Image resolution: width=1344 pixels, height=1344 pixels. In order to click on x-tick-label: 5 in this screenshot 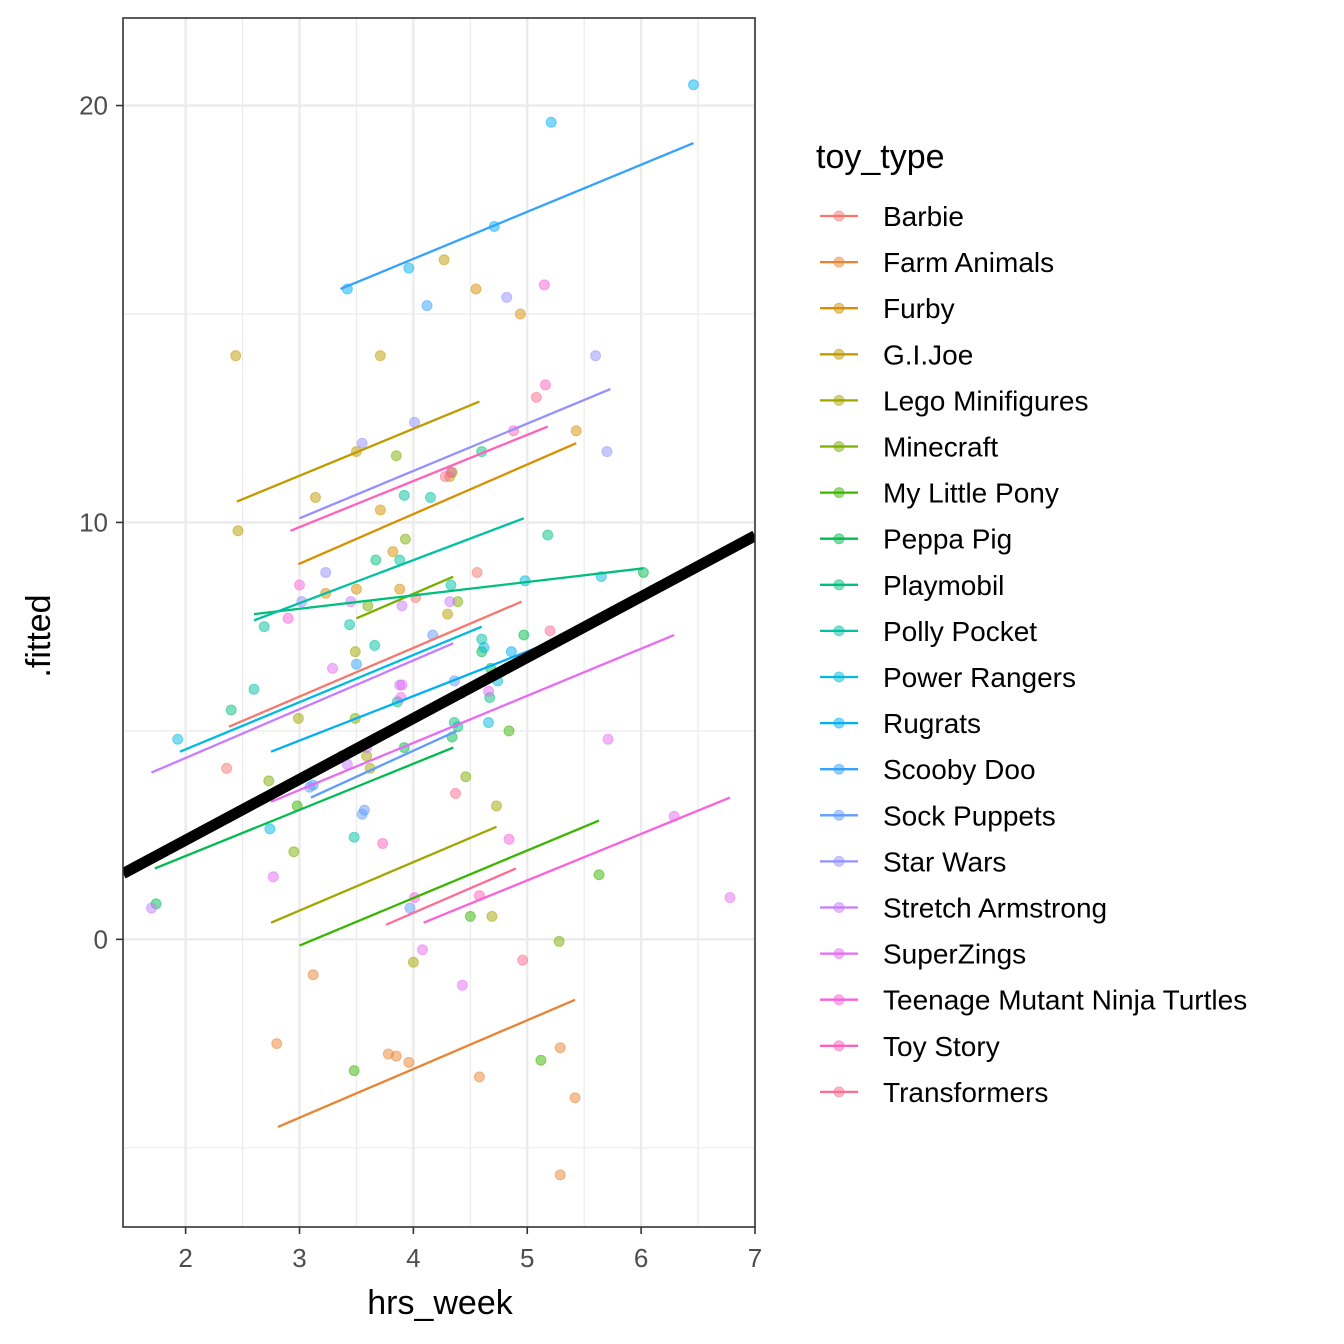, I will do `click(527, 1258)`.